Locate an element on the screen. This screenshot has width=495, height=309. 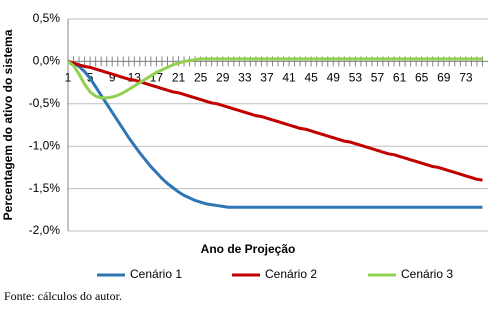
y-tick-label: 0,0% is located at coordinates (47, 61).